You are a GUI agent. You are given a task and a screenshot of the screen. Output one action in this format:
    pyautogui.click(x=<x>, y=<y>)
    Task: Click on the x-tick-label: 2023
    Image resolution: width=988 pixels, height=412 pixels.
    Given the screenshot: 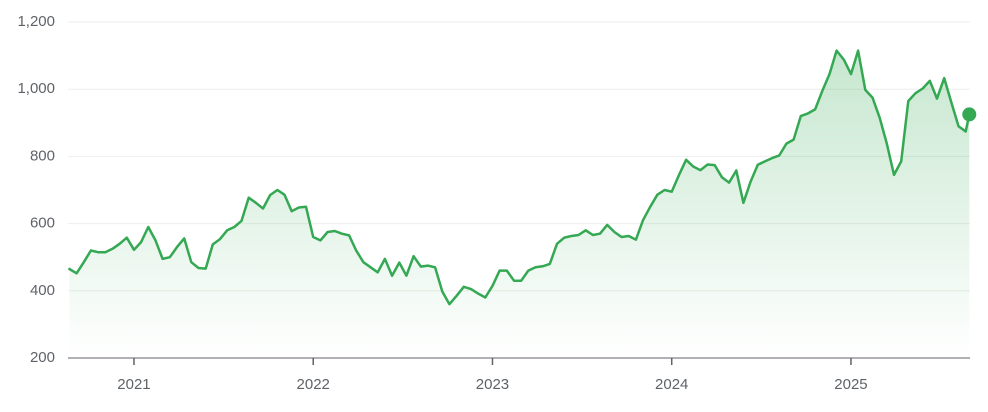 What is the action you would take?
    pyautogui.click(x=492, y=384)
    